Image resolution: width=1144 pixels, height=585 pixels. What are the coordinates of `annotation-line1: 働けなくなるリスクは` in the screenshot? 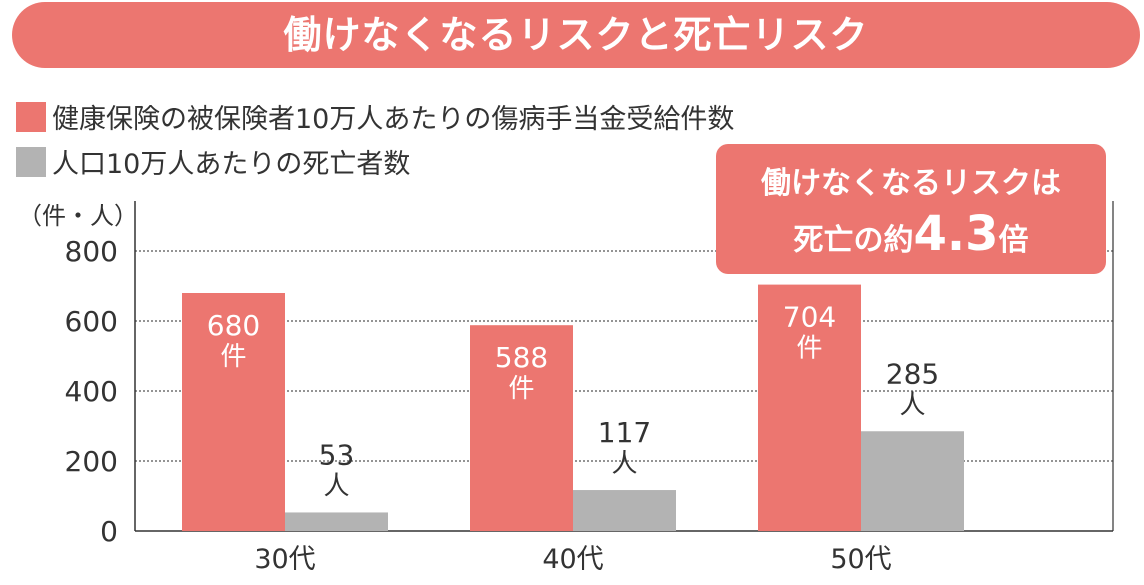 It's located at (911, 183).